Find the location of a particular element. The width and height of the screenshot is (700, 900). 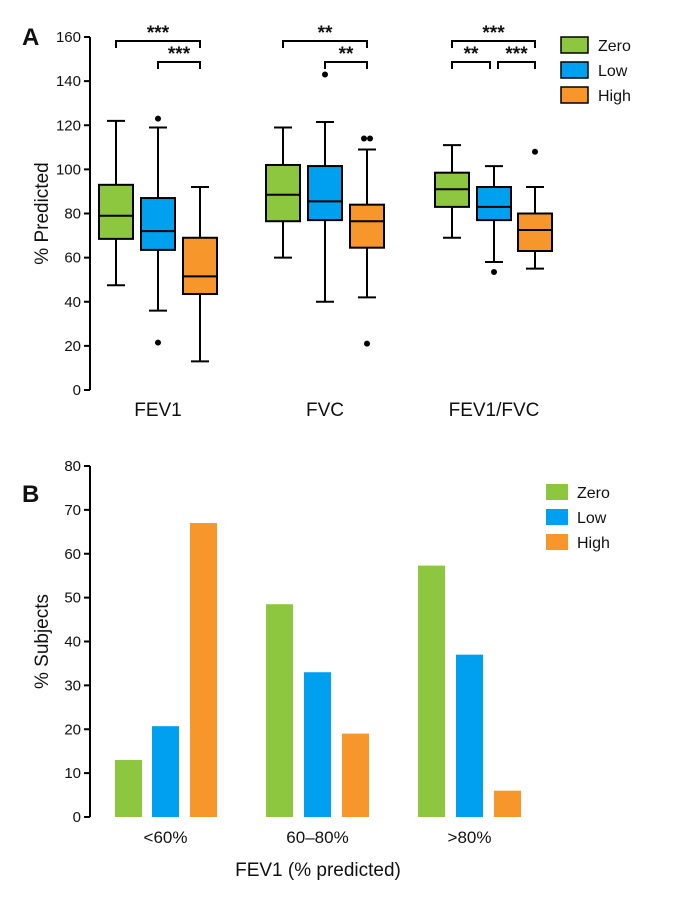

x-tick-label: 60–80% is located at coordinates (317, 837).